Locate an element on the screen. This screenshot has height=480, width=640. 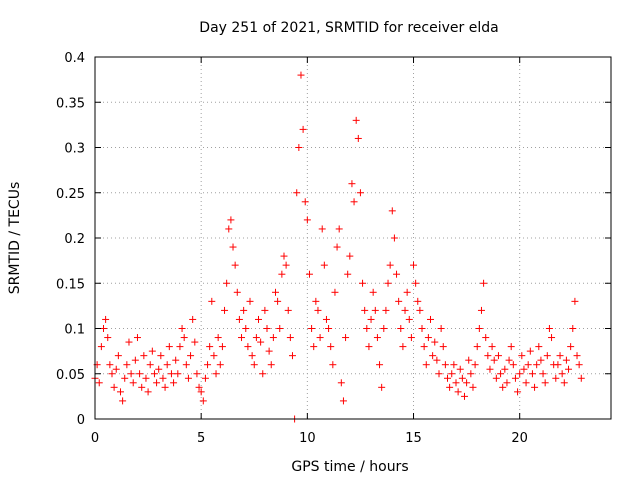
x-tick-label: 10 is located at coordinates (307, 438).